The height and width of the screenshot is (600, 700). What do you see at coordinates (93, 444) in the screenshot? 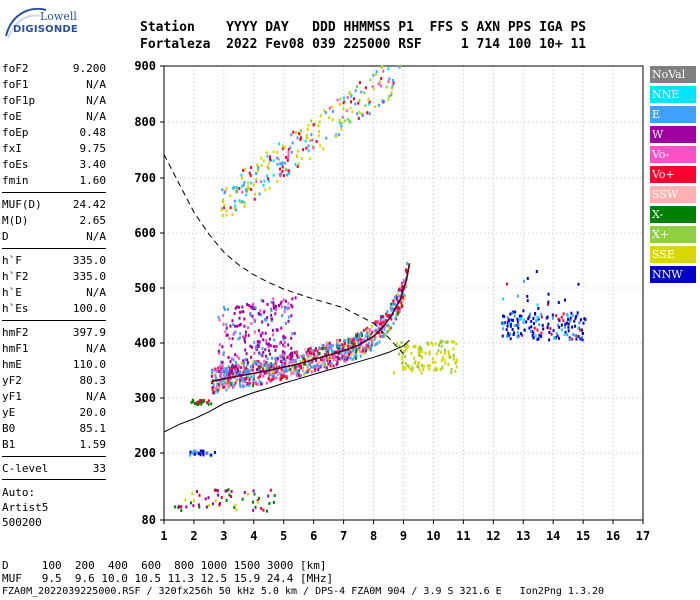
I see `param-value: 1.59` at bounding box center [93, 444].